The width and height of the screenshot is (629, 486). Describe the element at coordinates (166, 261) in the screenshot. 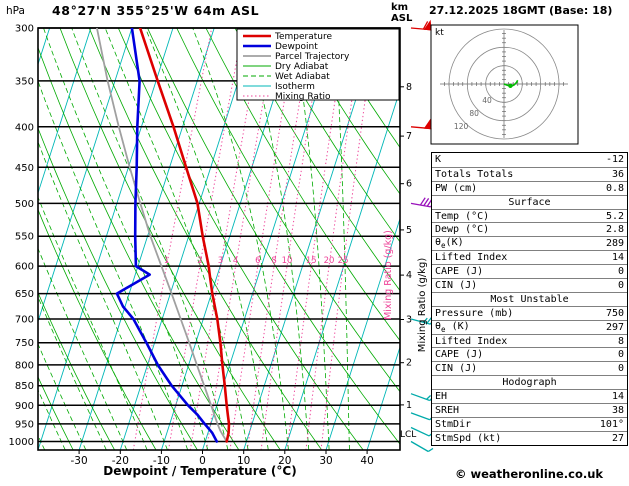

I see `mixing-ratio-value: 1` at that location.